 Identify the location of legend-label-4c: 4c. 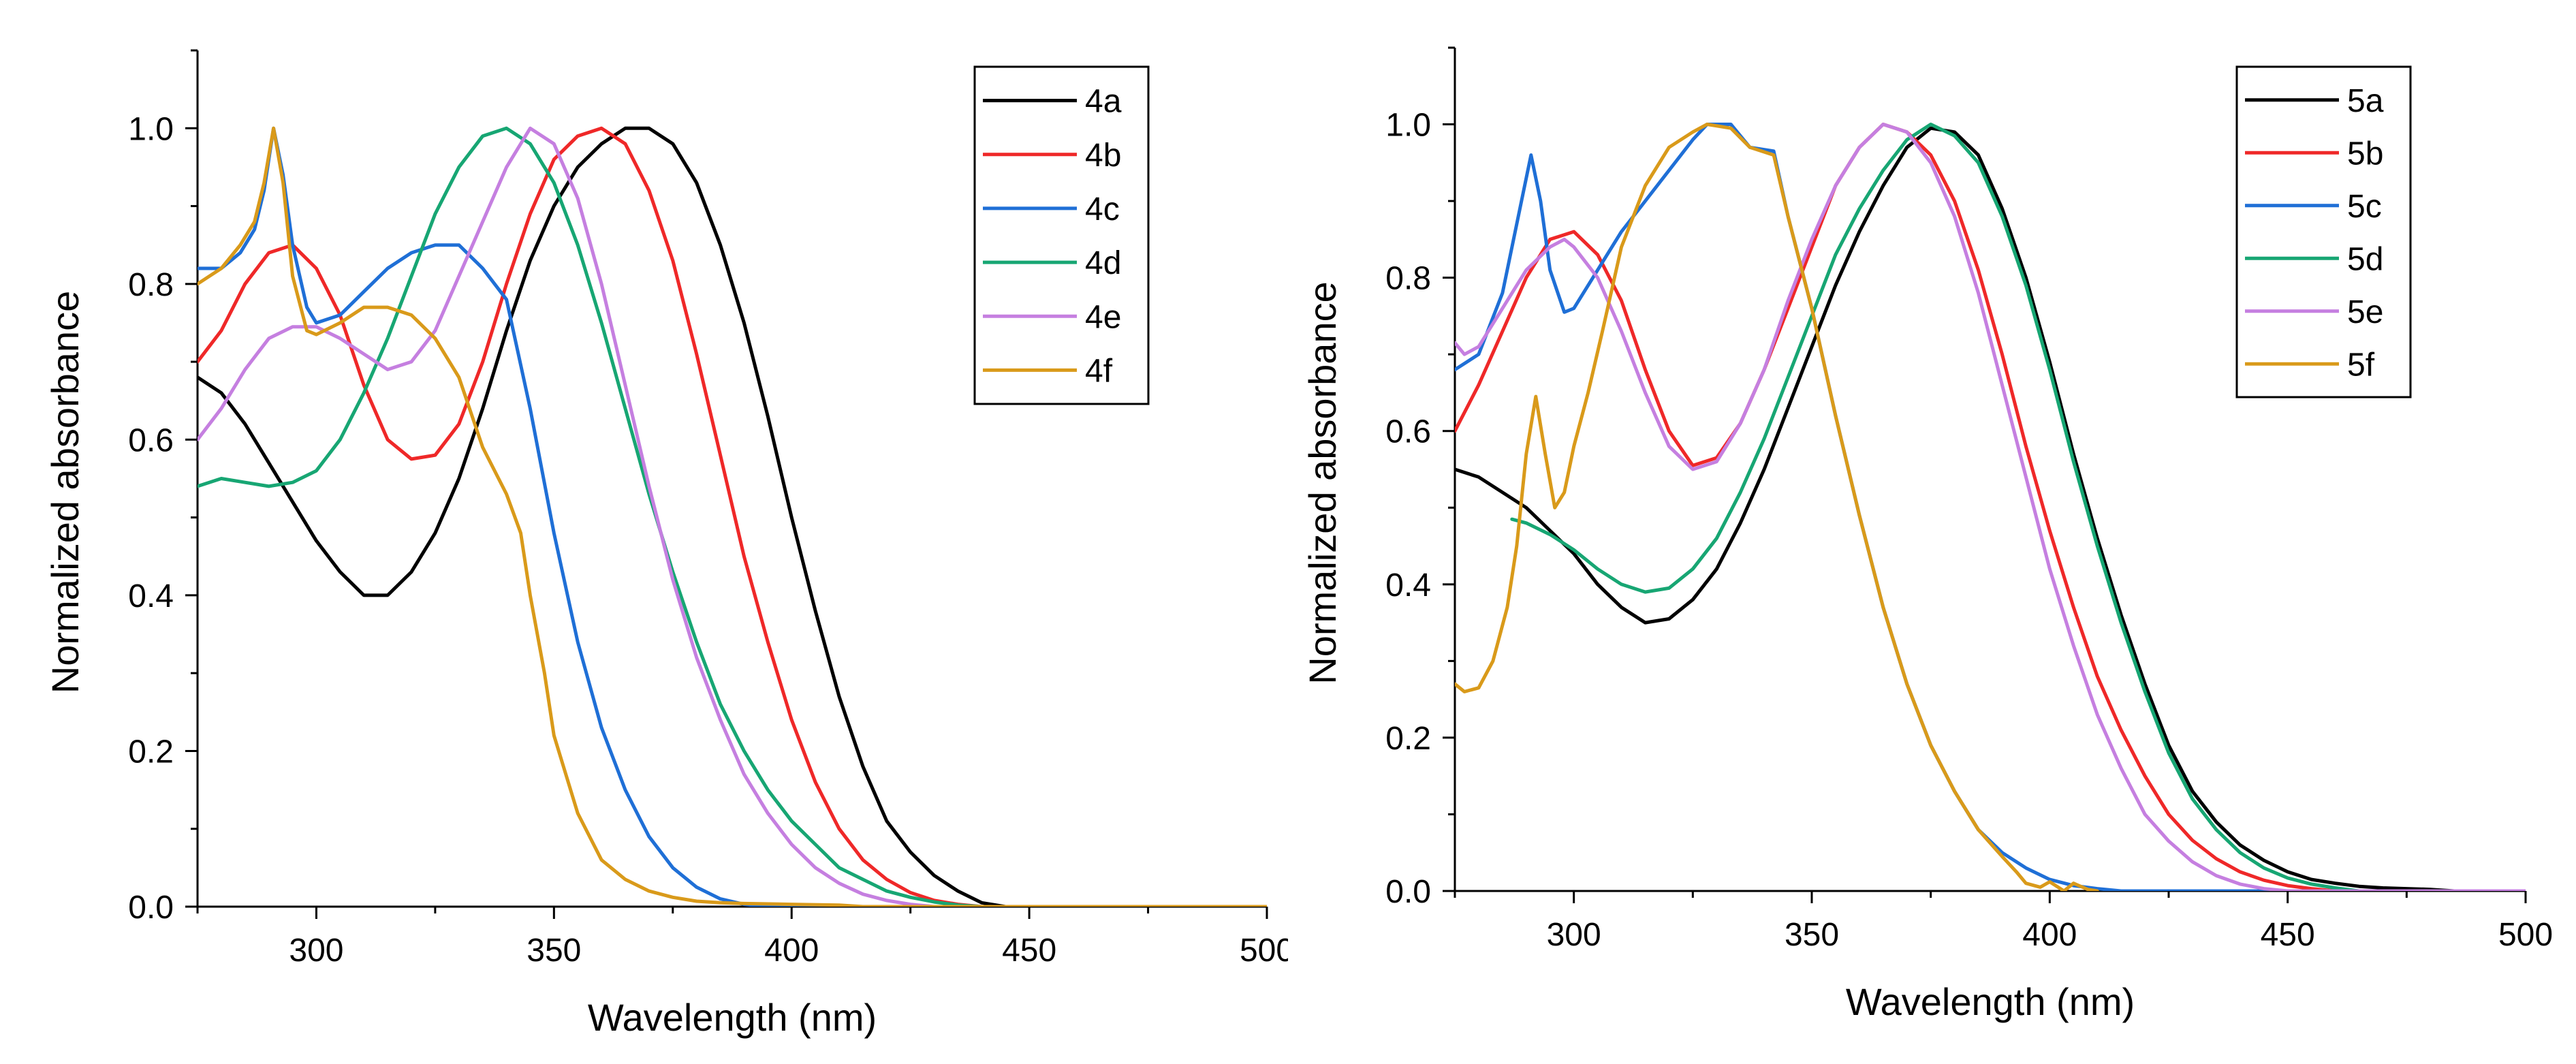
(1102, 209).